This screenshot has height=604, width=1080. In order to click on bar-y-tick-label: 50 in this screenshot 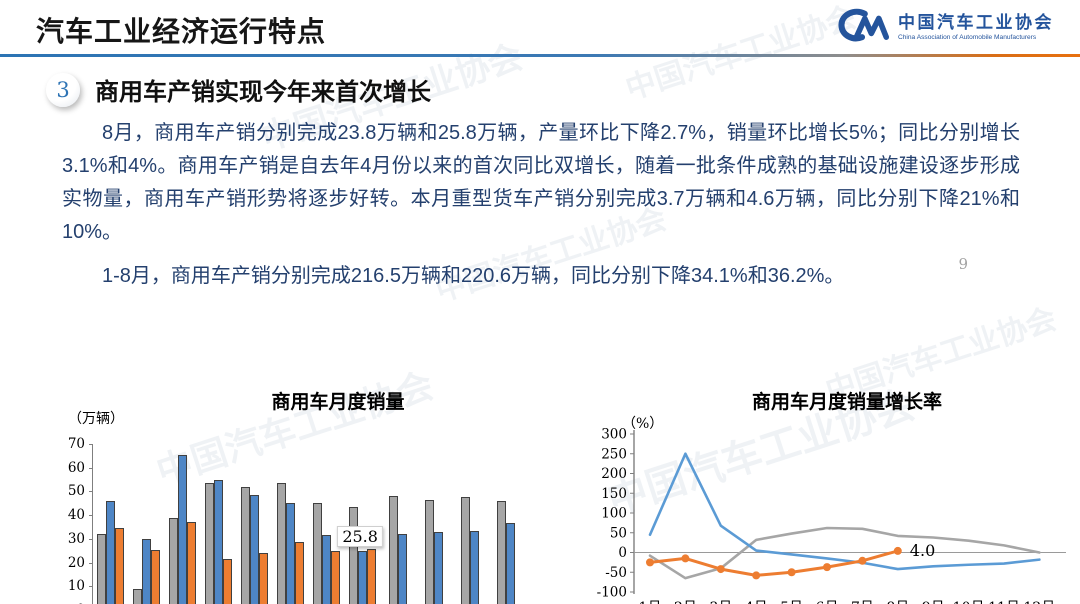, I will do `click(76, 491)`.